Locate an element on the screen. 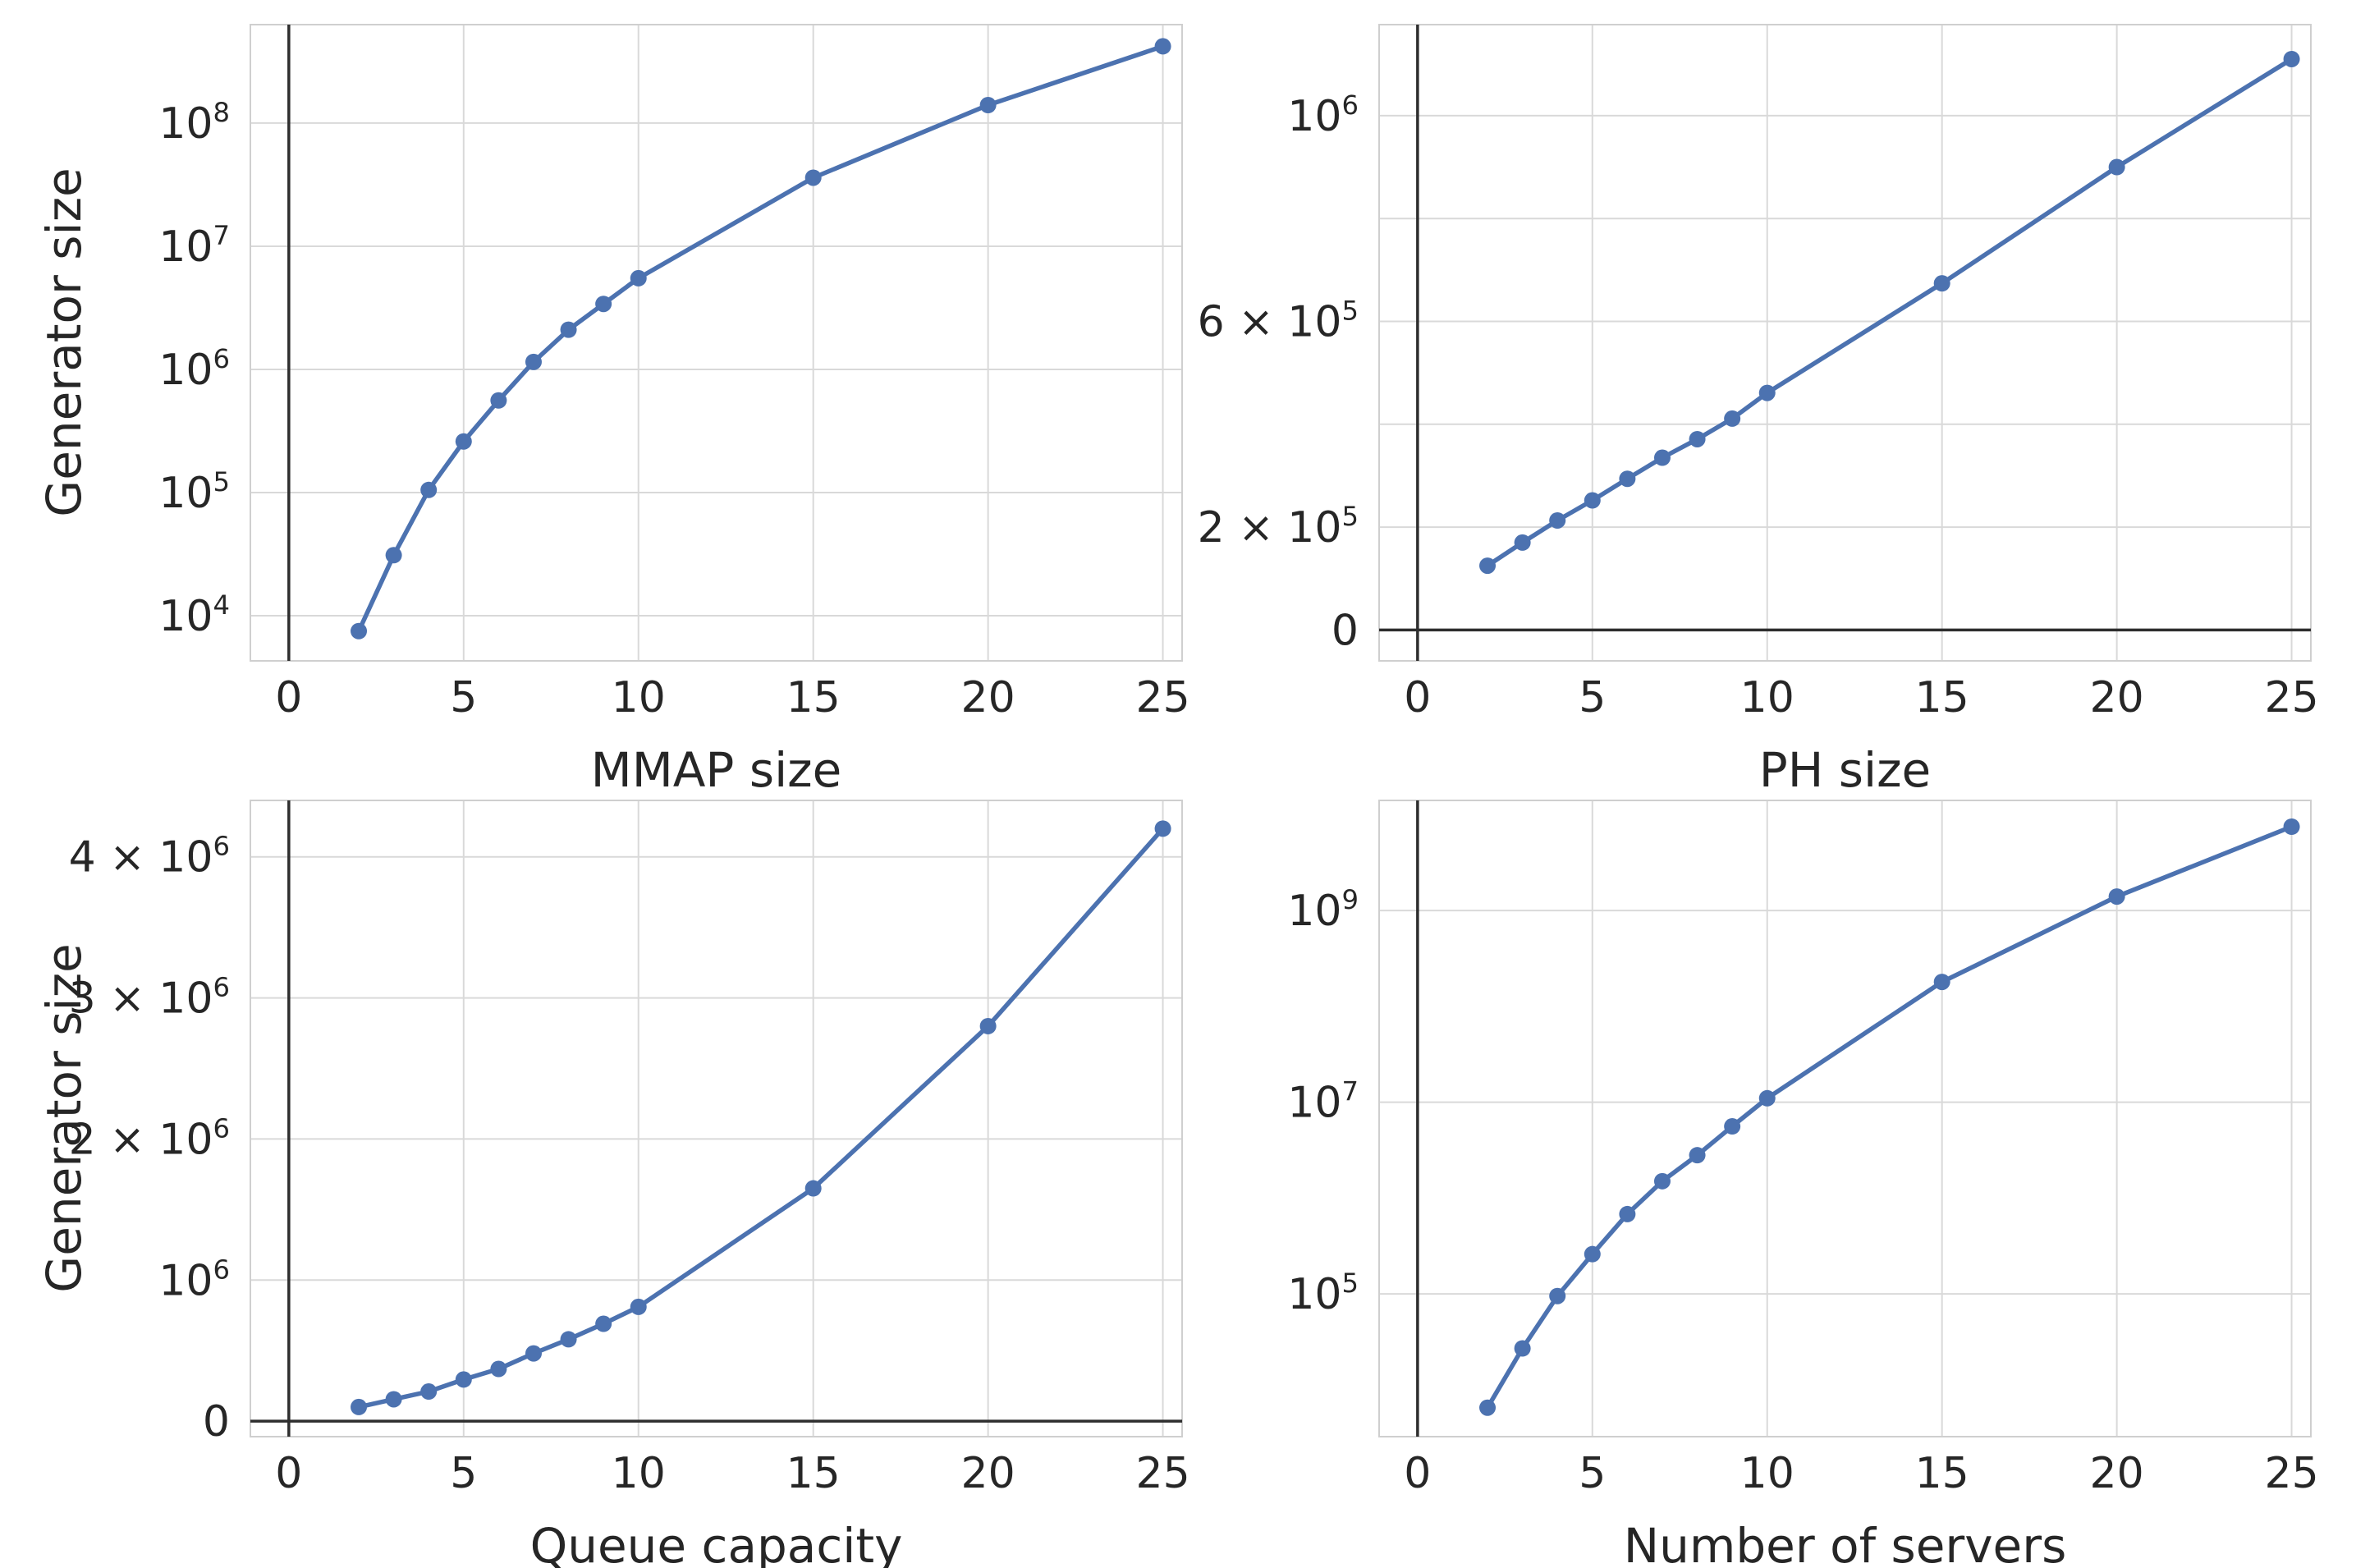 This screenshot has width=2356, height=1568. y-tick-label: 10⁸ is located at coordinates (194, 123).